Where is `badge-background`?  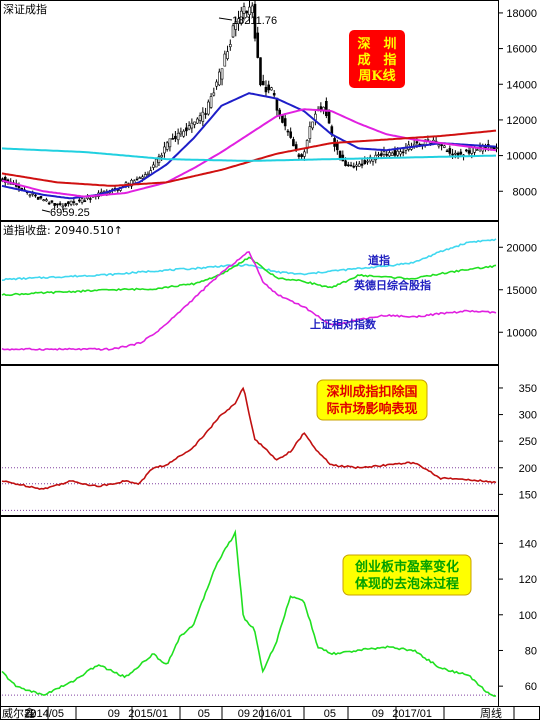 badge-background is located at coordinates (377, 59).